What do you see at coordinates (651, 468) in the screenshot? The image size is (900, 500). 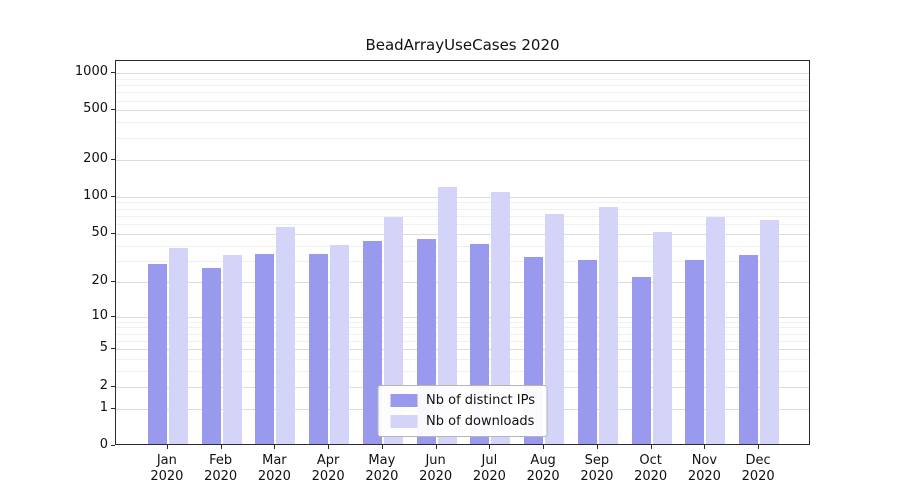 I see `x-tick-label: Oct 2020` at bounding box center [651, 468].